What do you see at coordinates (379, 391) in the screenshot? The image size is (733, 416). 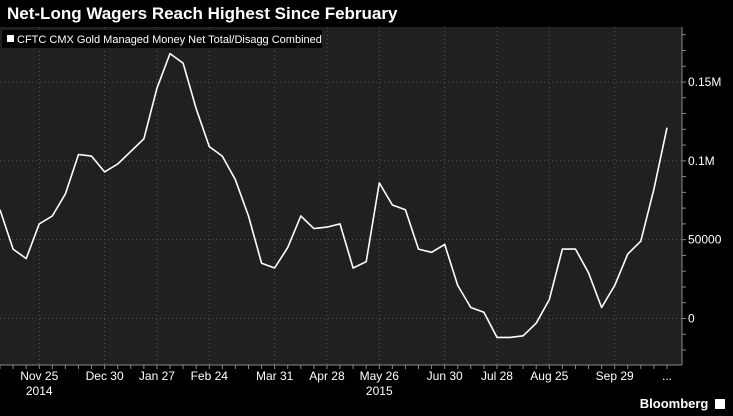 I see `year-label: 2015` at bounding box center [379, 391].